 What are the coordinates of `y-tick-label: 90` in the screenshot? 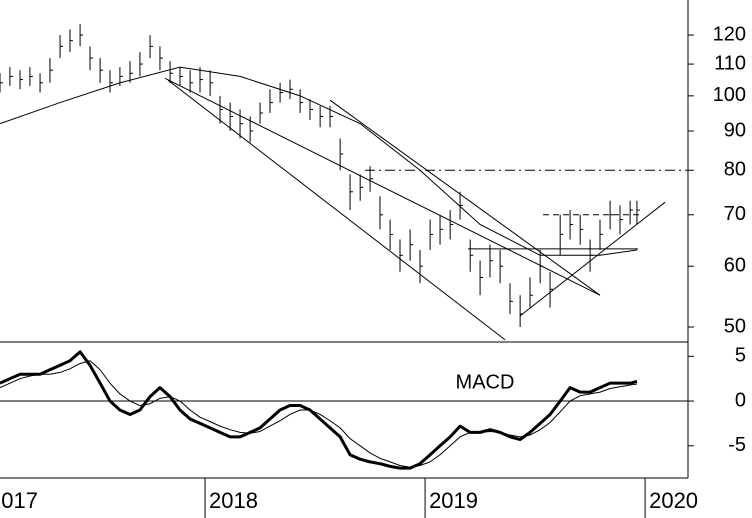 It's located at (735, 130).